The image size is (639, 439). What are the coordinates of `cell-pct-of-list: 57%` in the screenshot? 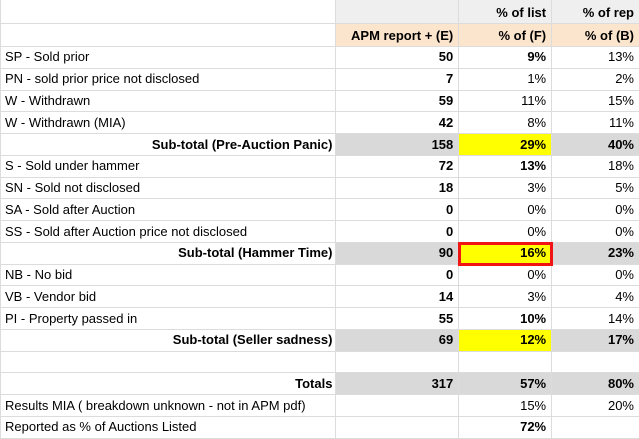 It's located at (506, 384).